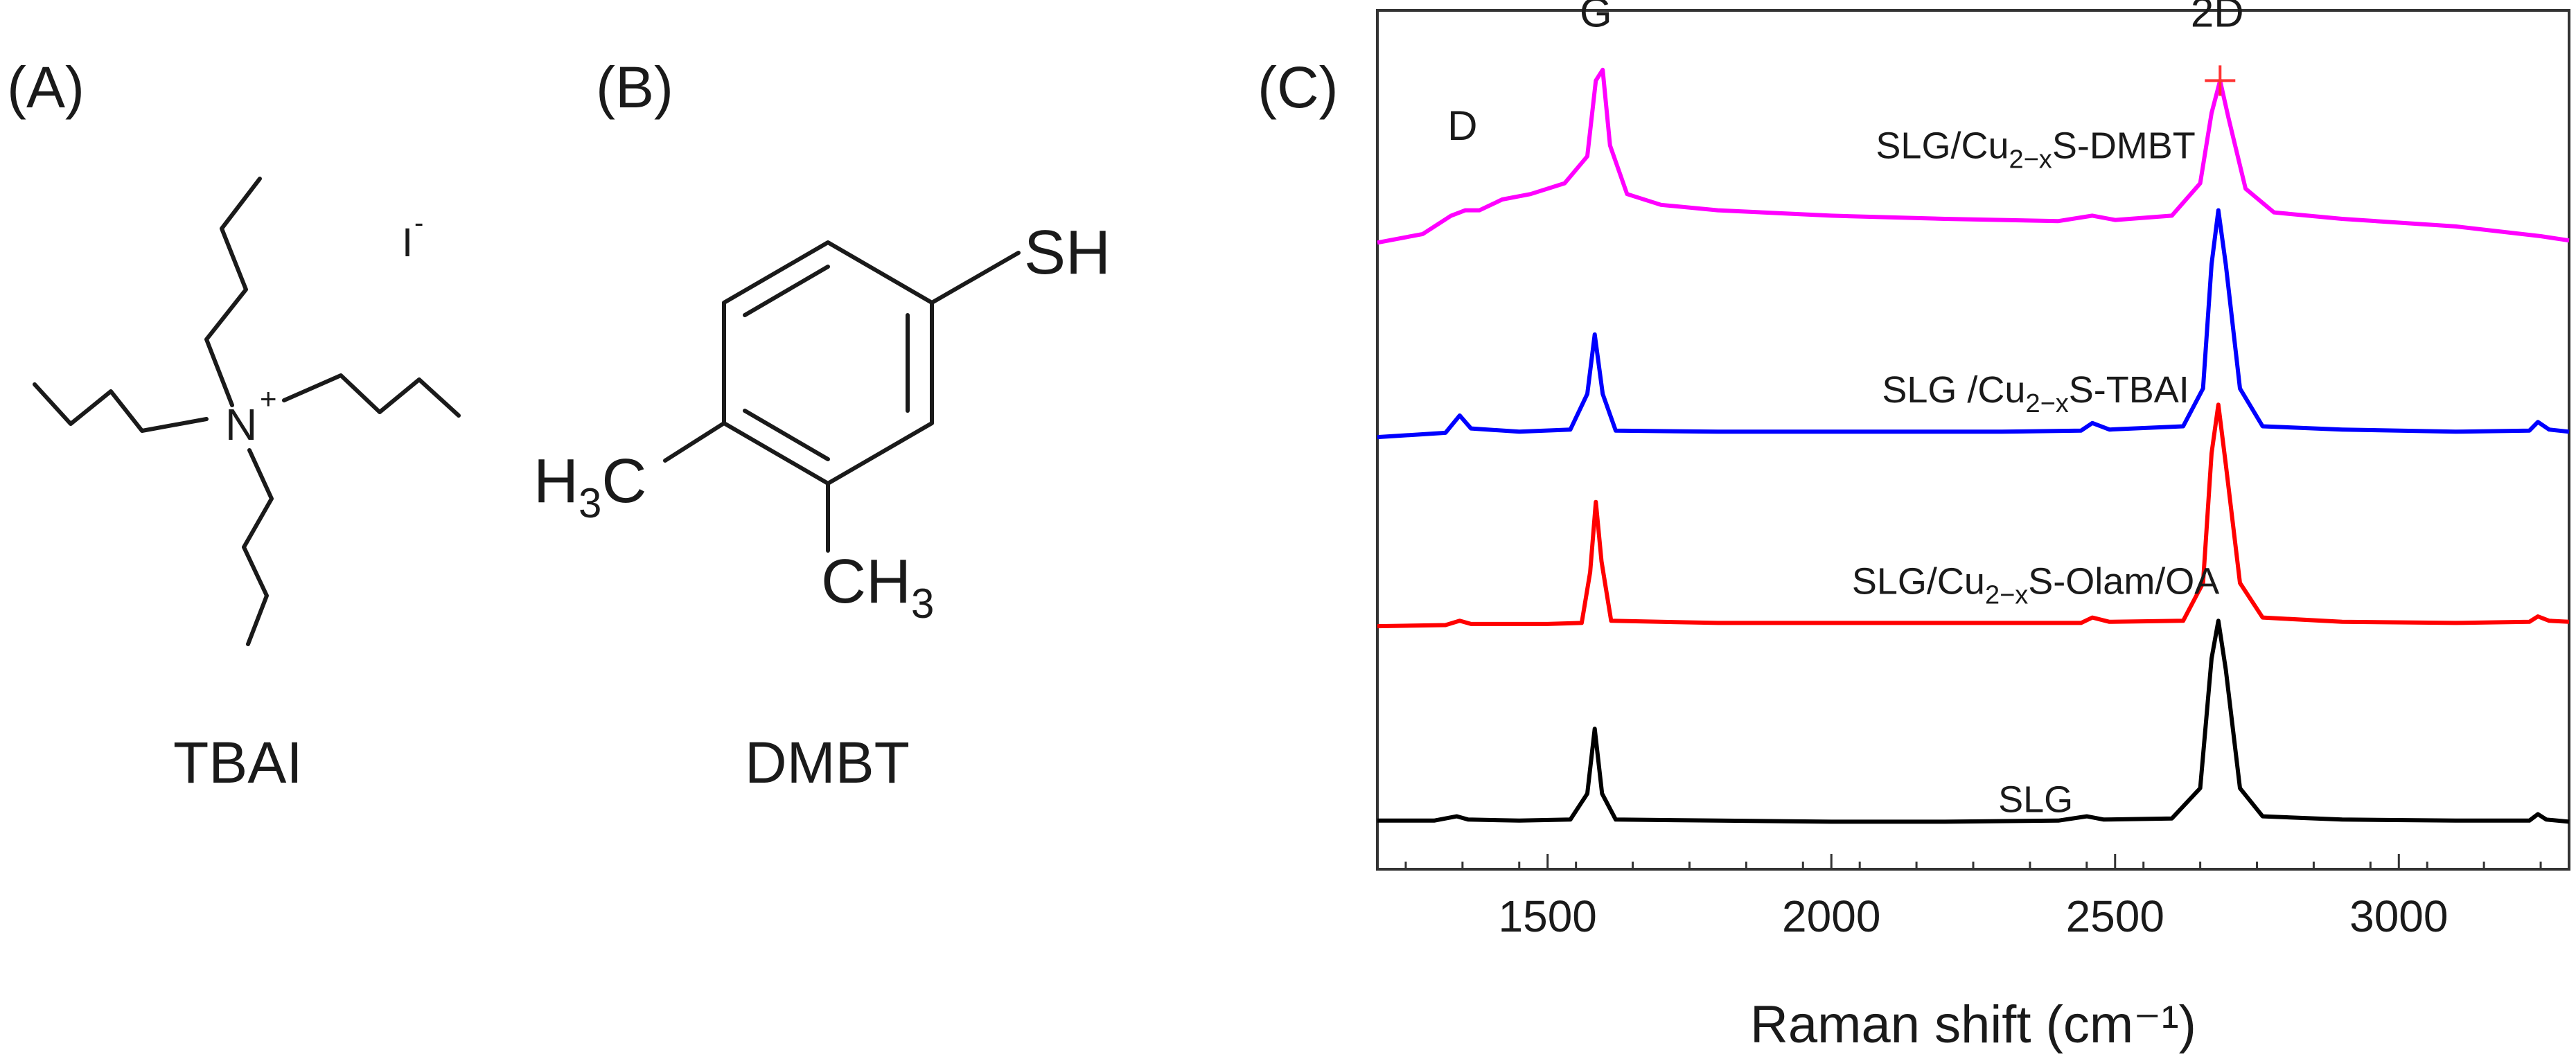  I want to click on tbai-iodide: I, so click(407, 242).